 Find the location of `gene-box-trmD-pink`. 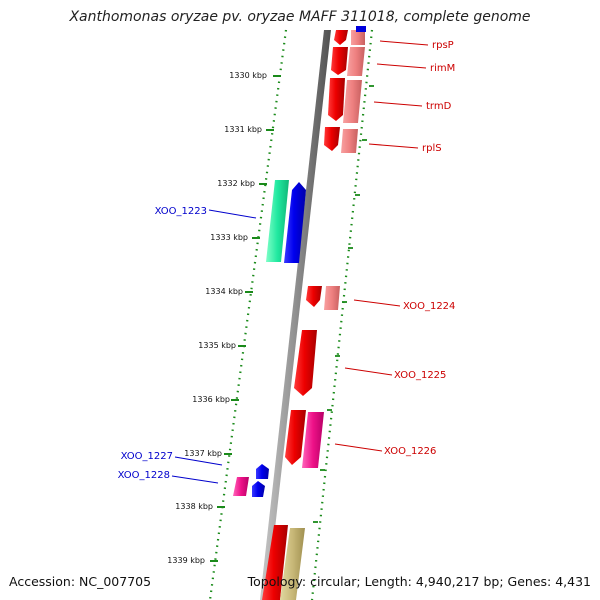

gene-box-trmD-pink is located at coordinates (352, 101).